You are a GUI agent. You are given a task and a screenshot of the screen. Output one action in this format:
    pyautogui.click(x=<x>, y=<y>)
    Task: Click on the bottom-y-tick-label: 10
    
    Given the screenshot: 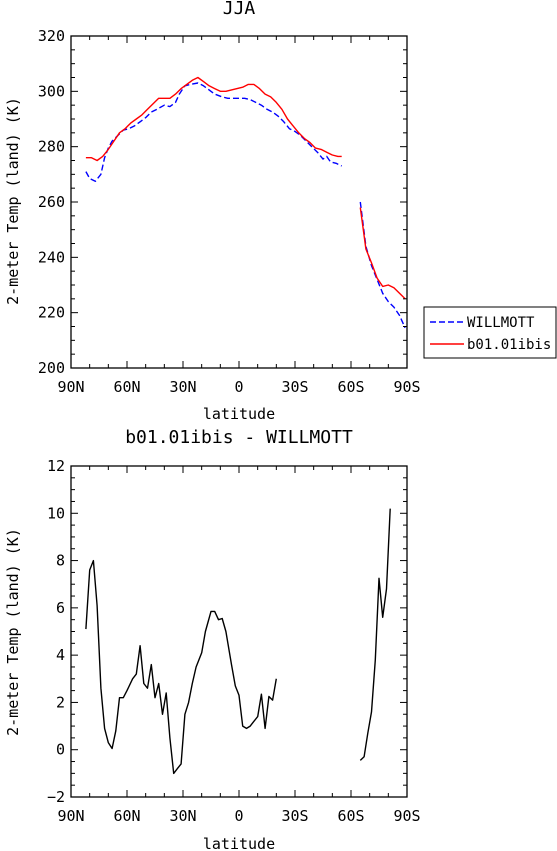 What is the action you would take?
    pyautogui.click(x=56, y=513)
    